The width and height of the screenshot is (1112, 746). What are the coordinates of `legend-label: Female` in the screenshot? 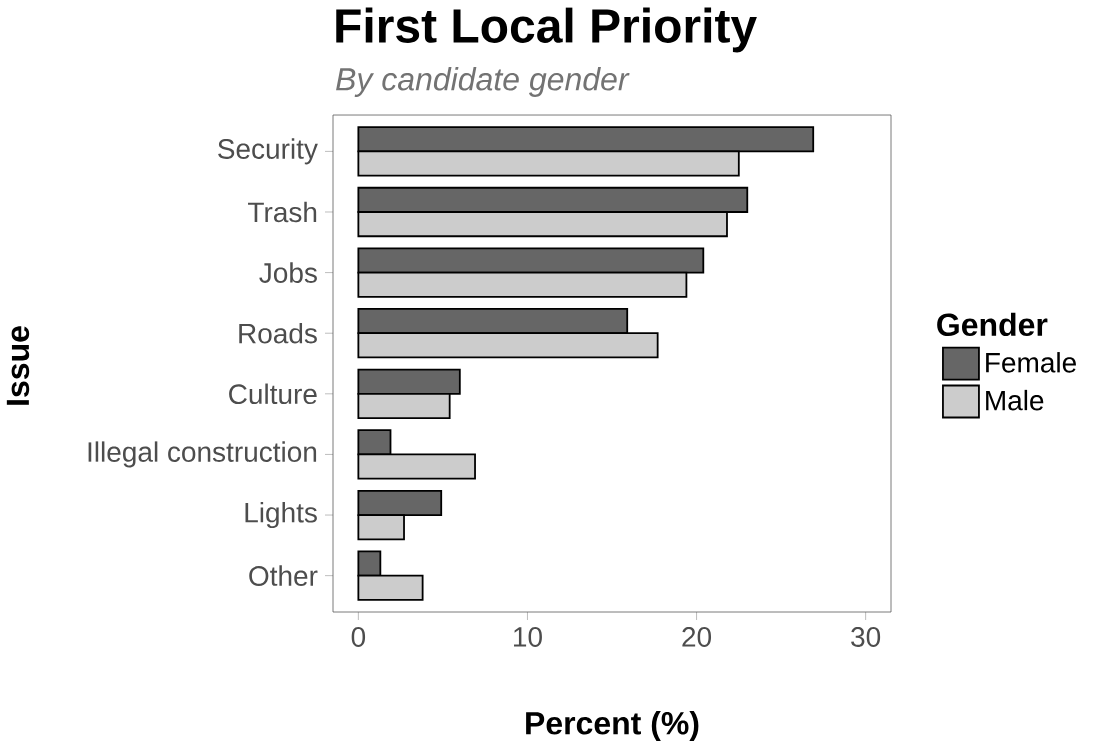 It's located at (1031, 362).